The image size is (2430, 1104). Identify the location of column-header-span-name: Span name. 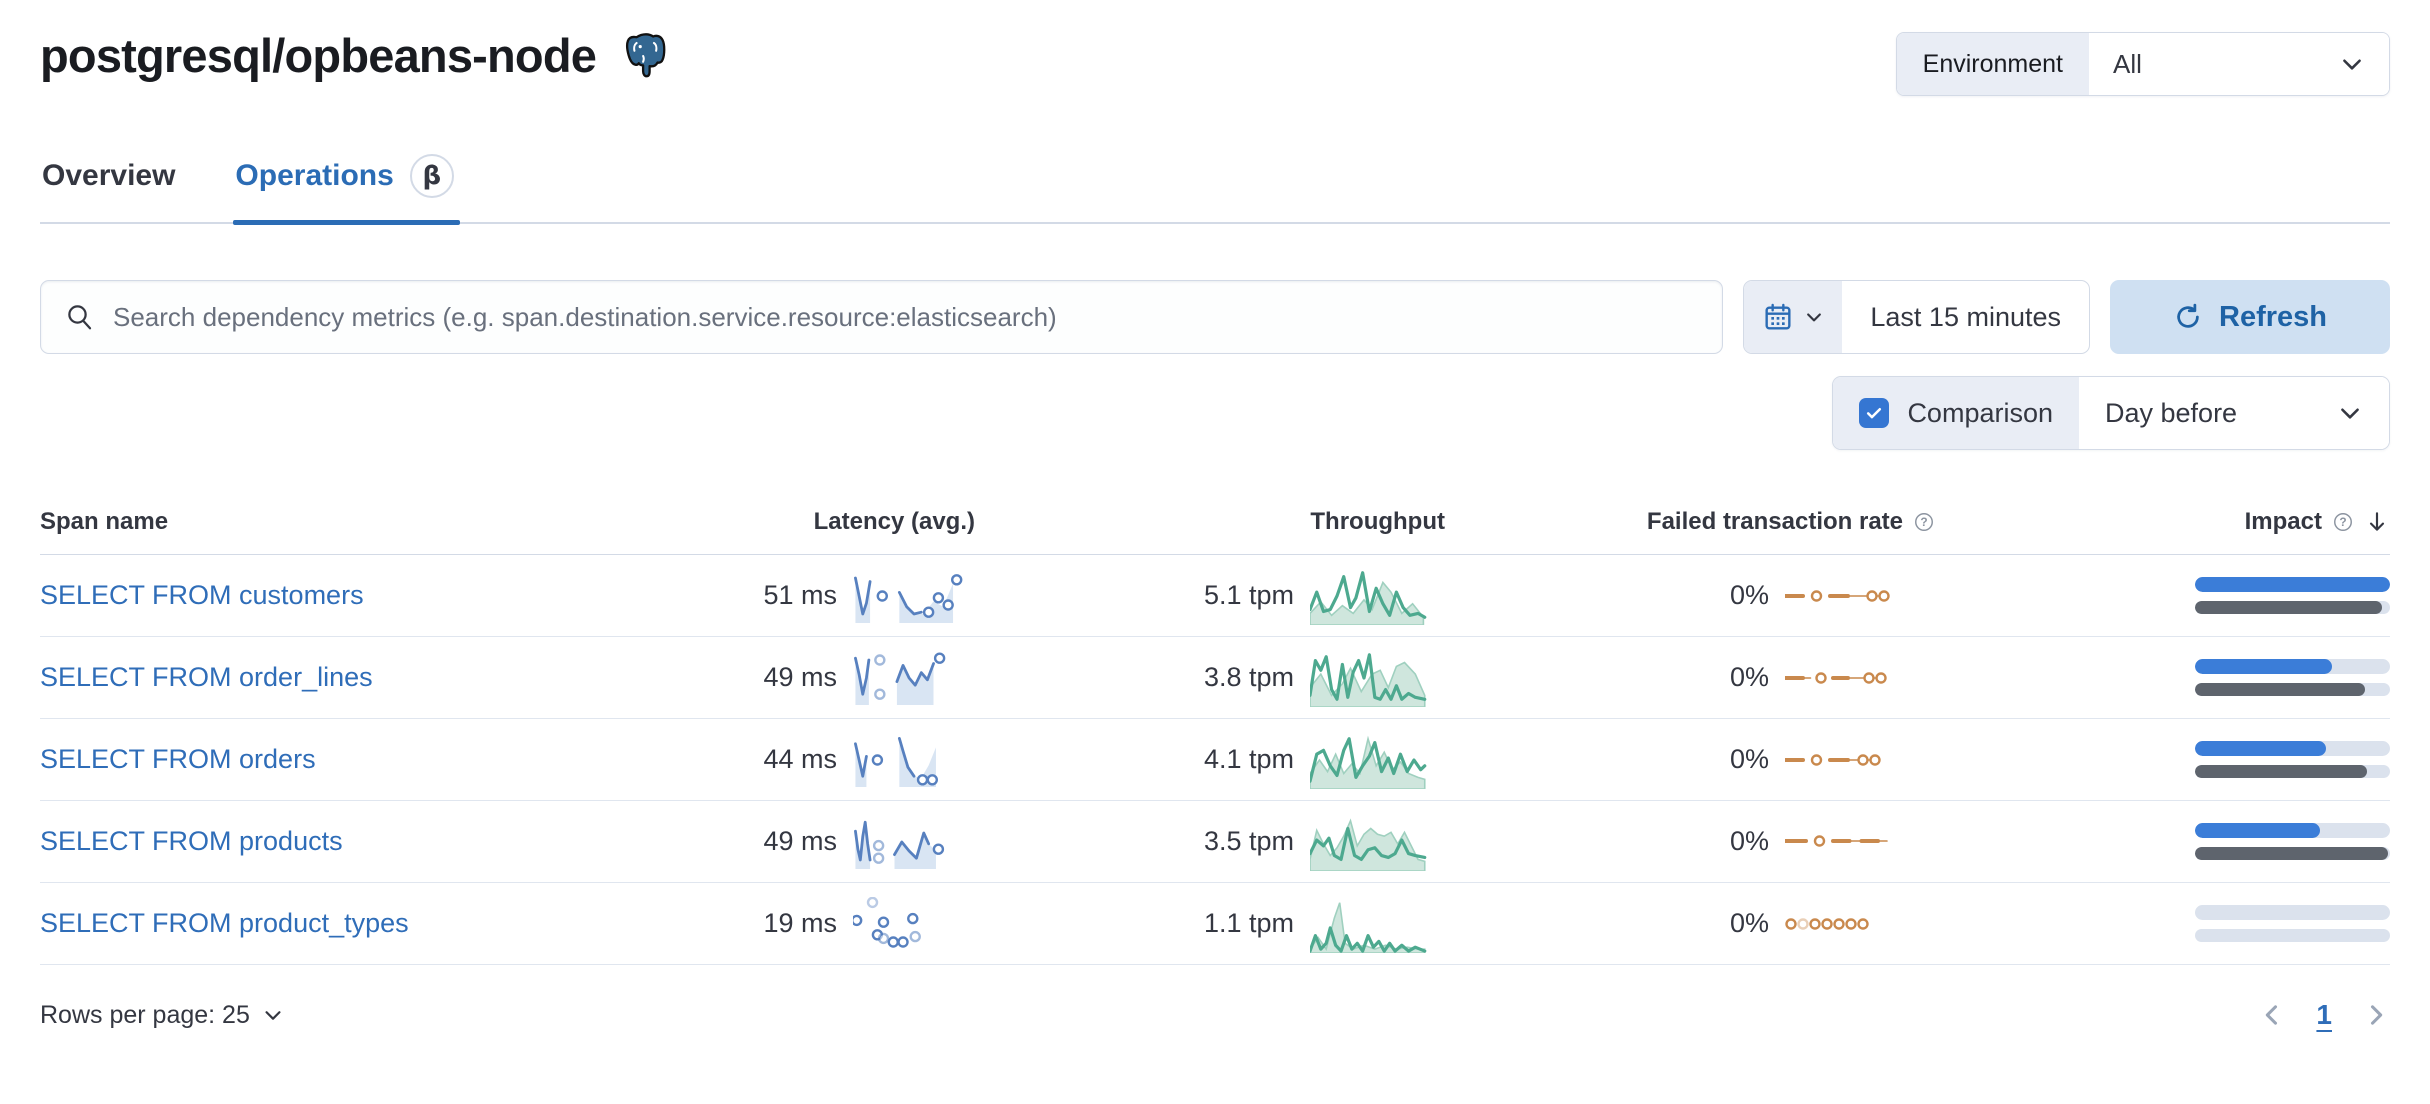
(227, 522).